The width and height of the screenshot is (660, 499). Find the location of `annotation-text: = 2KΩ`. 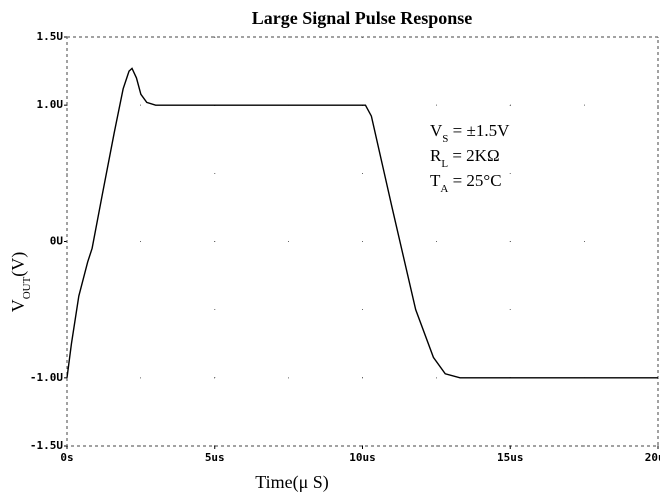

annotation-text: = 2KΩ is located at coordinates (474, 155).